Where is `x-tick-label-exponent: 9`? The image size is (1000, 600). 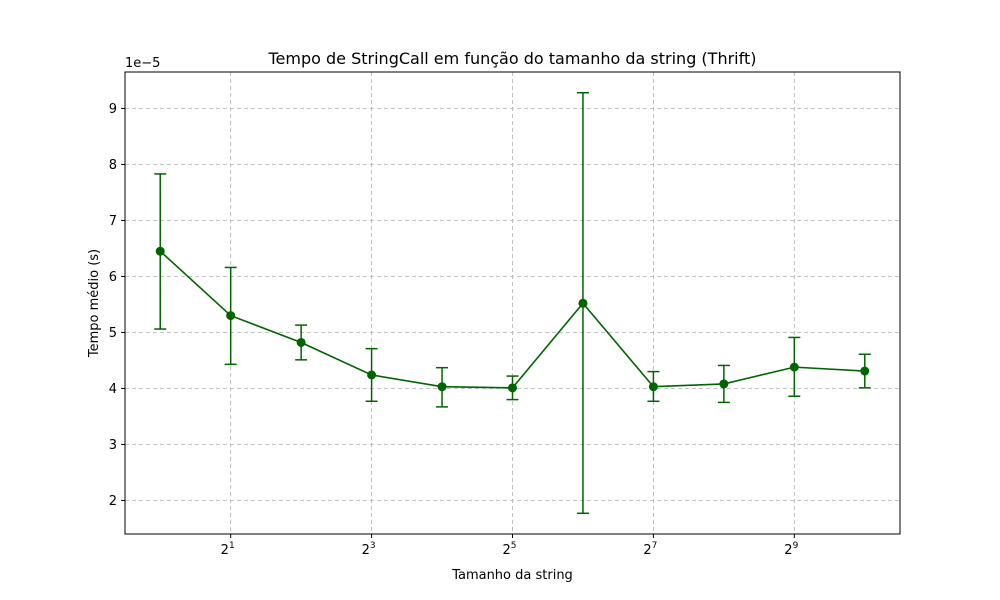
x-tick-label-exponent: 9 is located at coordinates (796, 546).